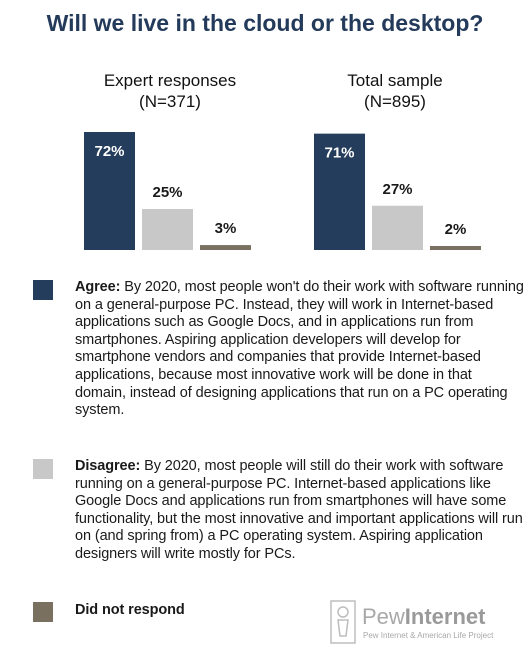 This screenshot has width=530, height=663. I want to click on legend-term-no-response: Did not respond, so click(130, 610).